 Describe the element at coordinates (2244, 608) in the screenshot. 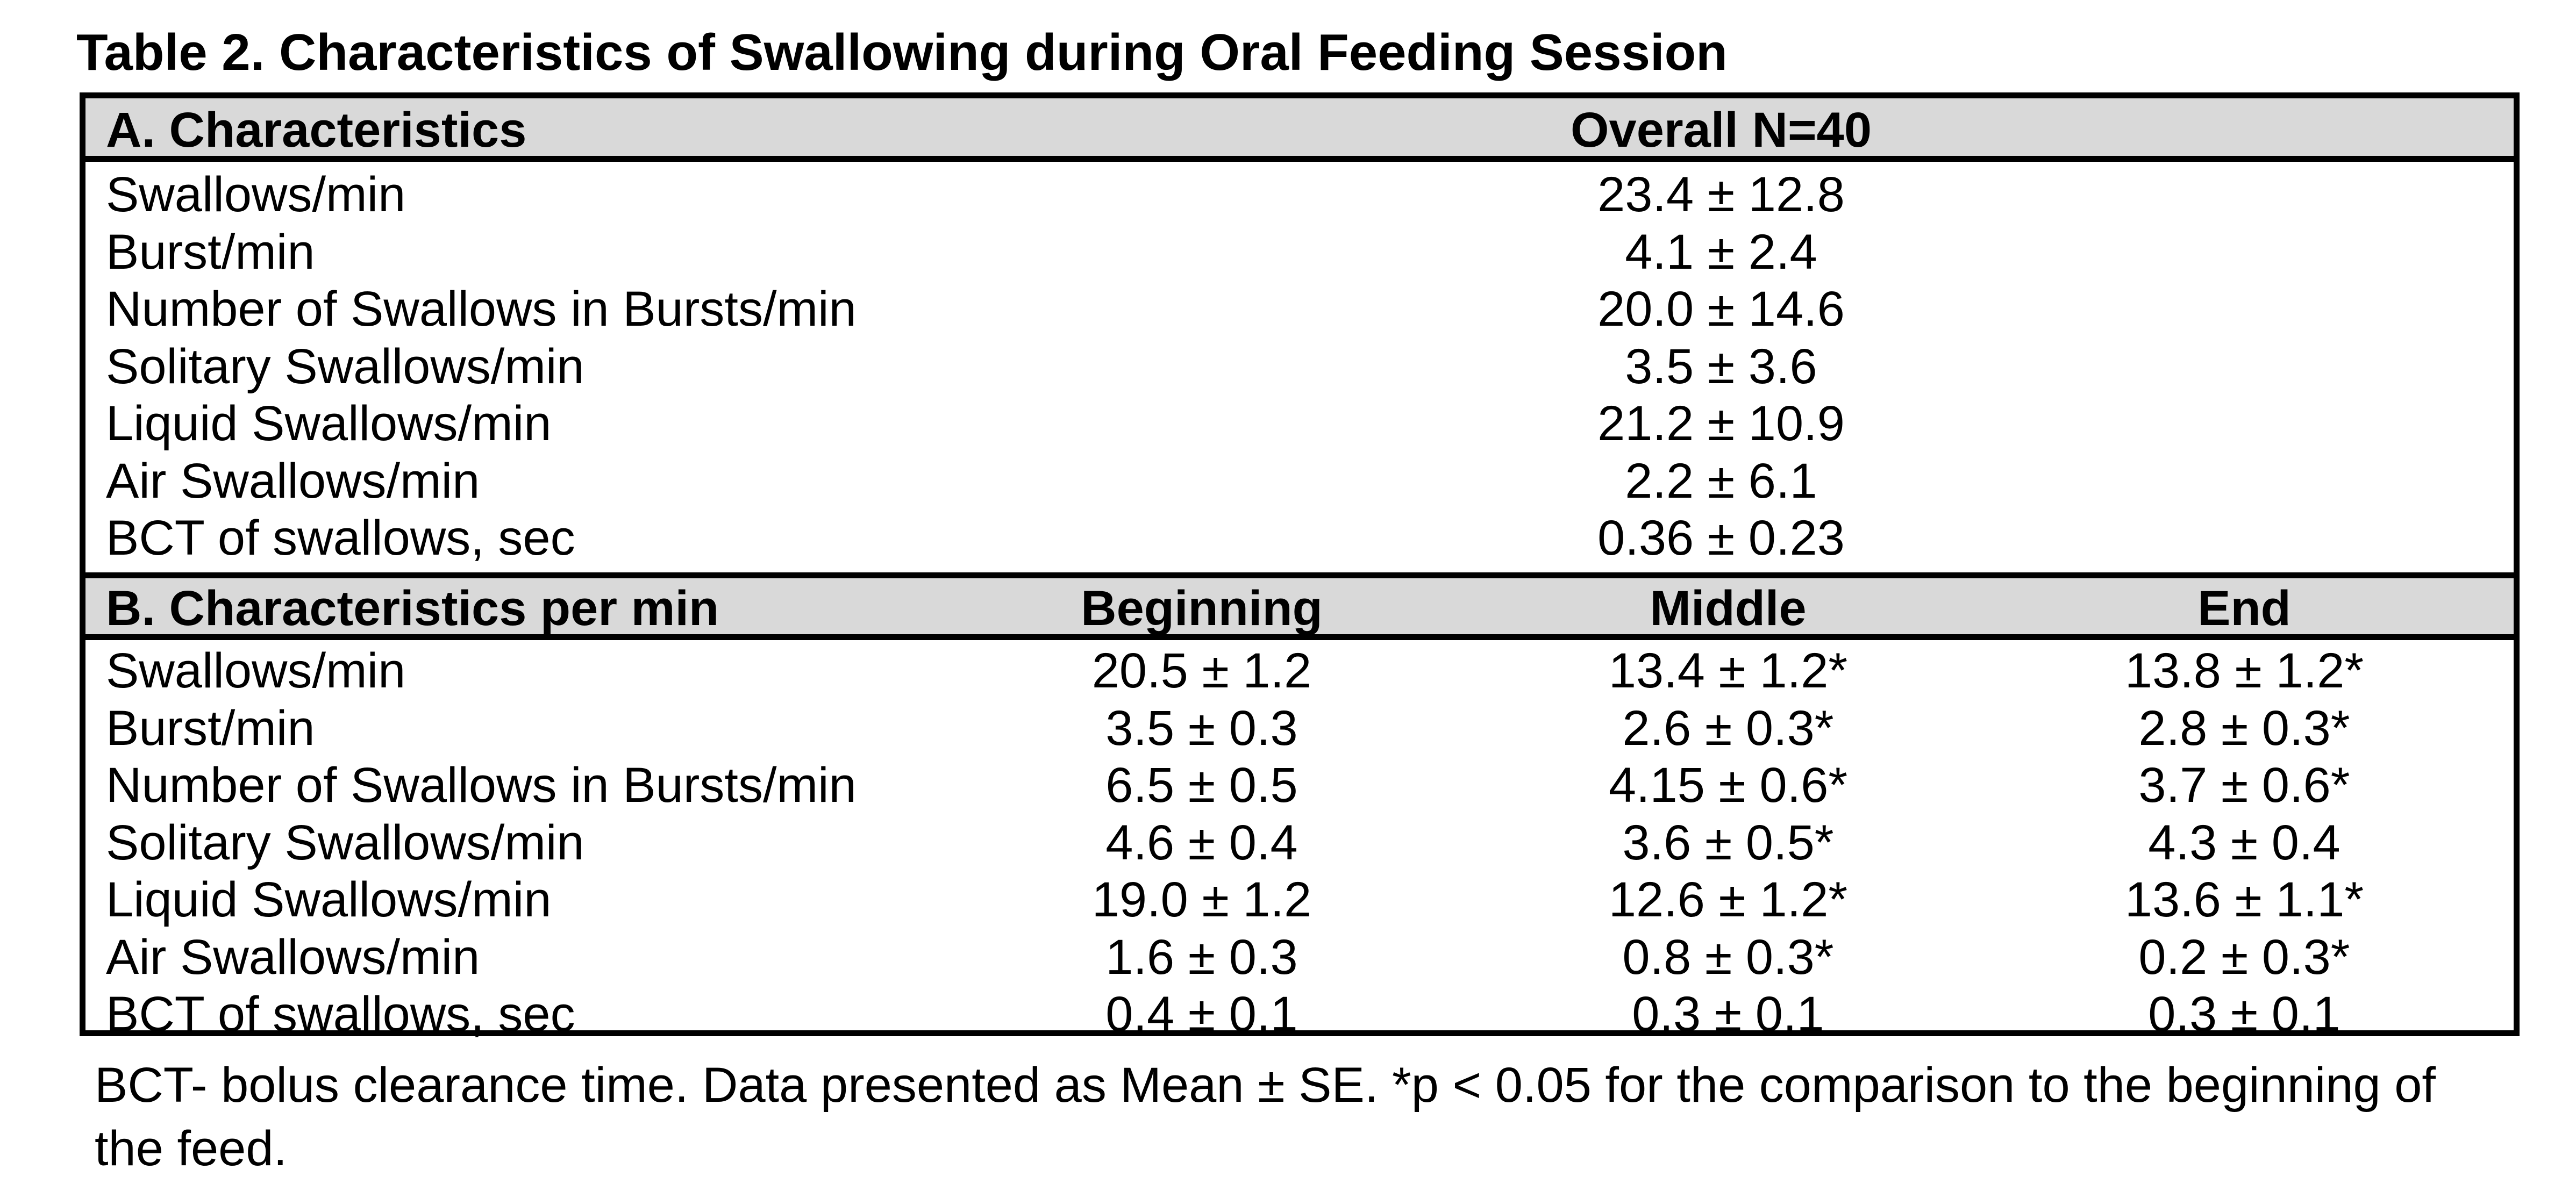

I see `end-column-header: End` at that location.